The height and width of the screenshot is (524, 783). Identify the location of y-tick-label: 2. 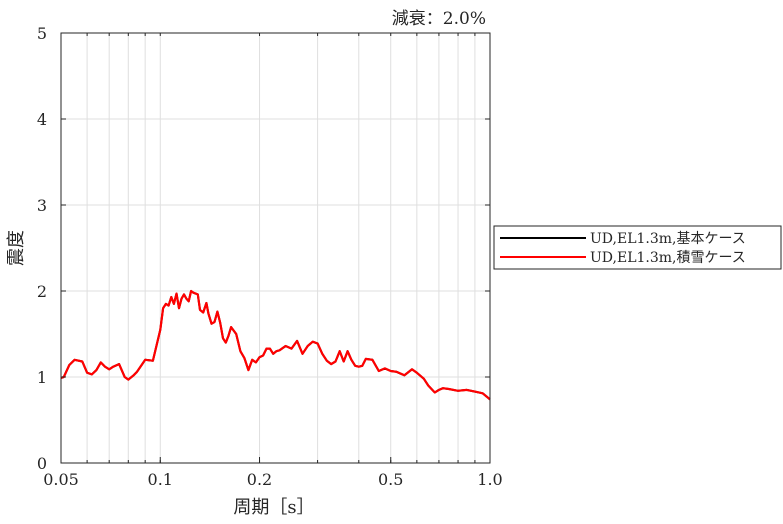
(42, 291).